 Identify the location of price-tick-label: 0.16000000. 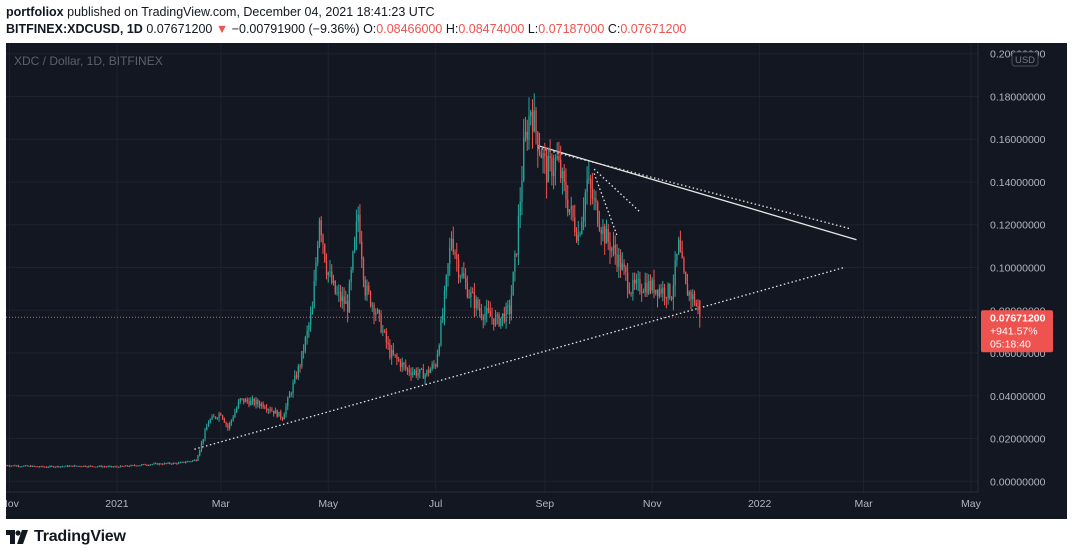
(1018, 140).